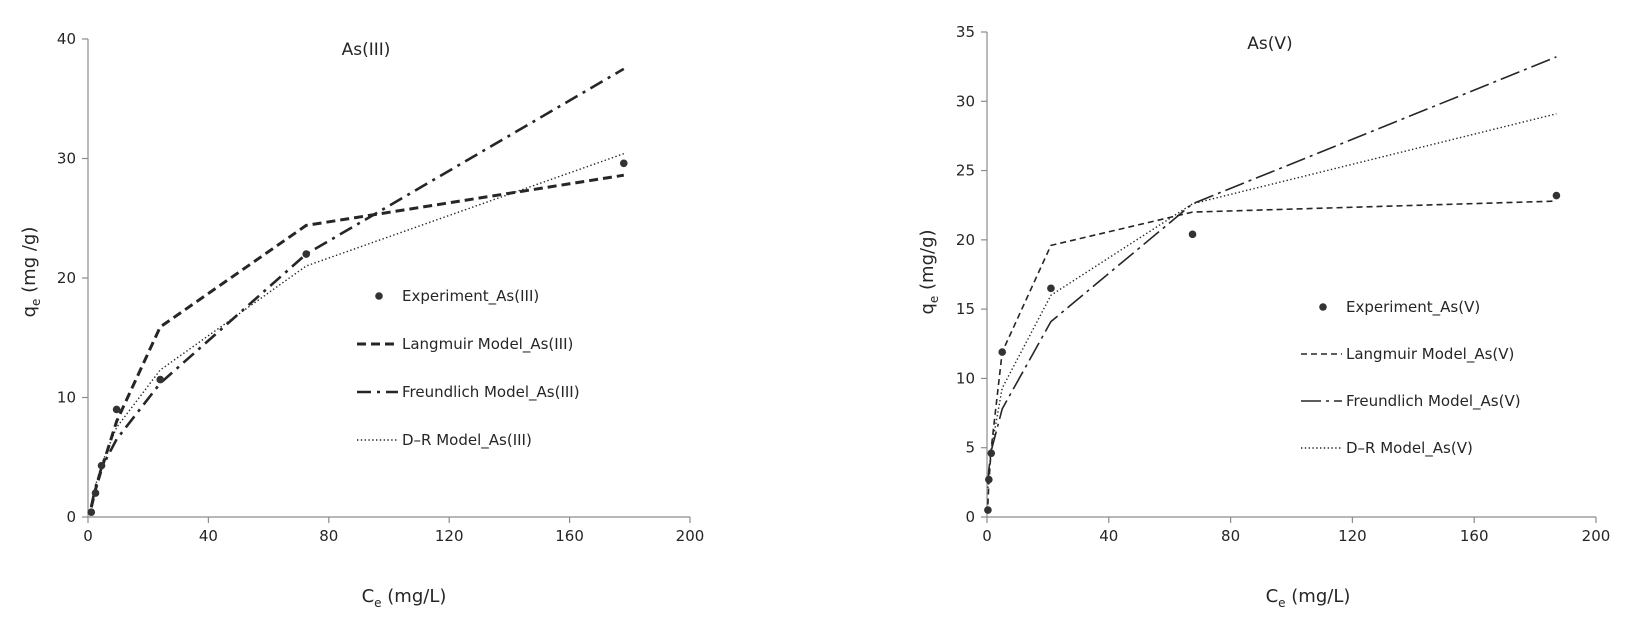 This screenshot has width=1634, height=623. Describe the element at coordinates (1409, 448) in the screenshot. I see `legend-label: D–R Model_As(V)` at that location.